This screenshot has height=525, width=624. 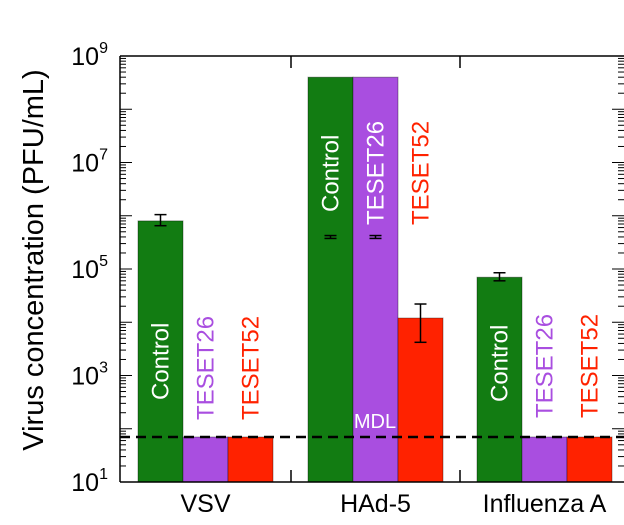 What do you see at coordinates (205, 504) in the screenshot?
I see `x-tick-label: VSV` at bounding box center [205, 504].